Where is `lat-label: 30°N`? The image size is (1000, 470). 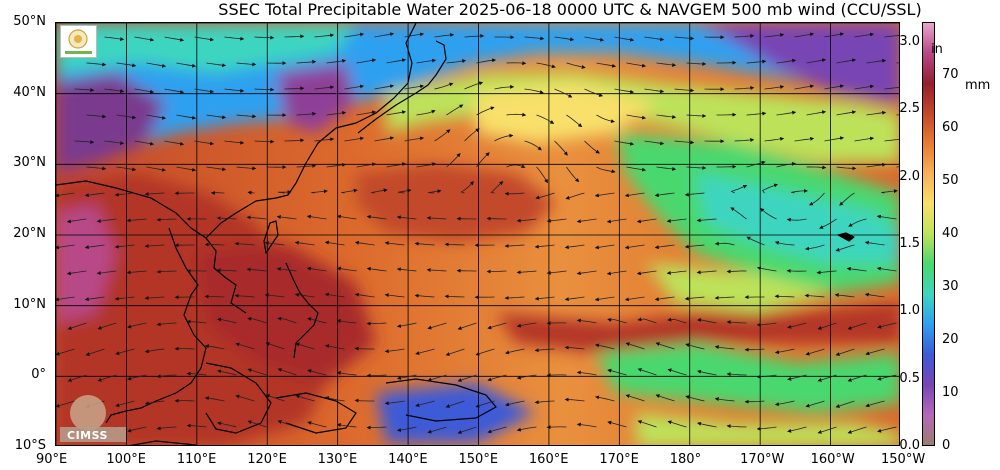
lat-label: 30°N is located at coordinates (29, 163).